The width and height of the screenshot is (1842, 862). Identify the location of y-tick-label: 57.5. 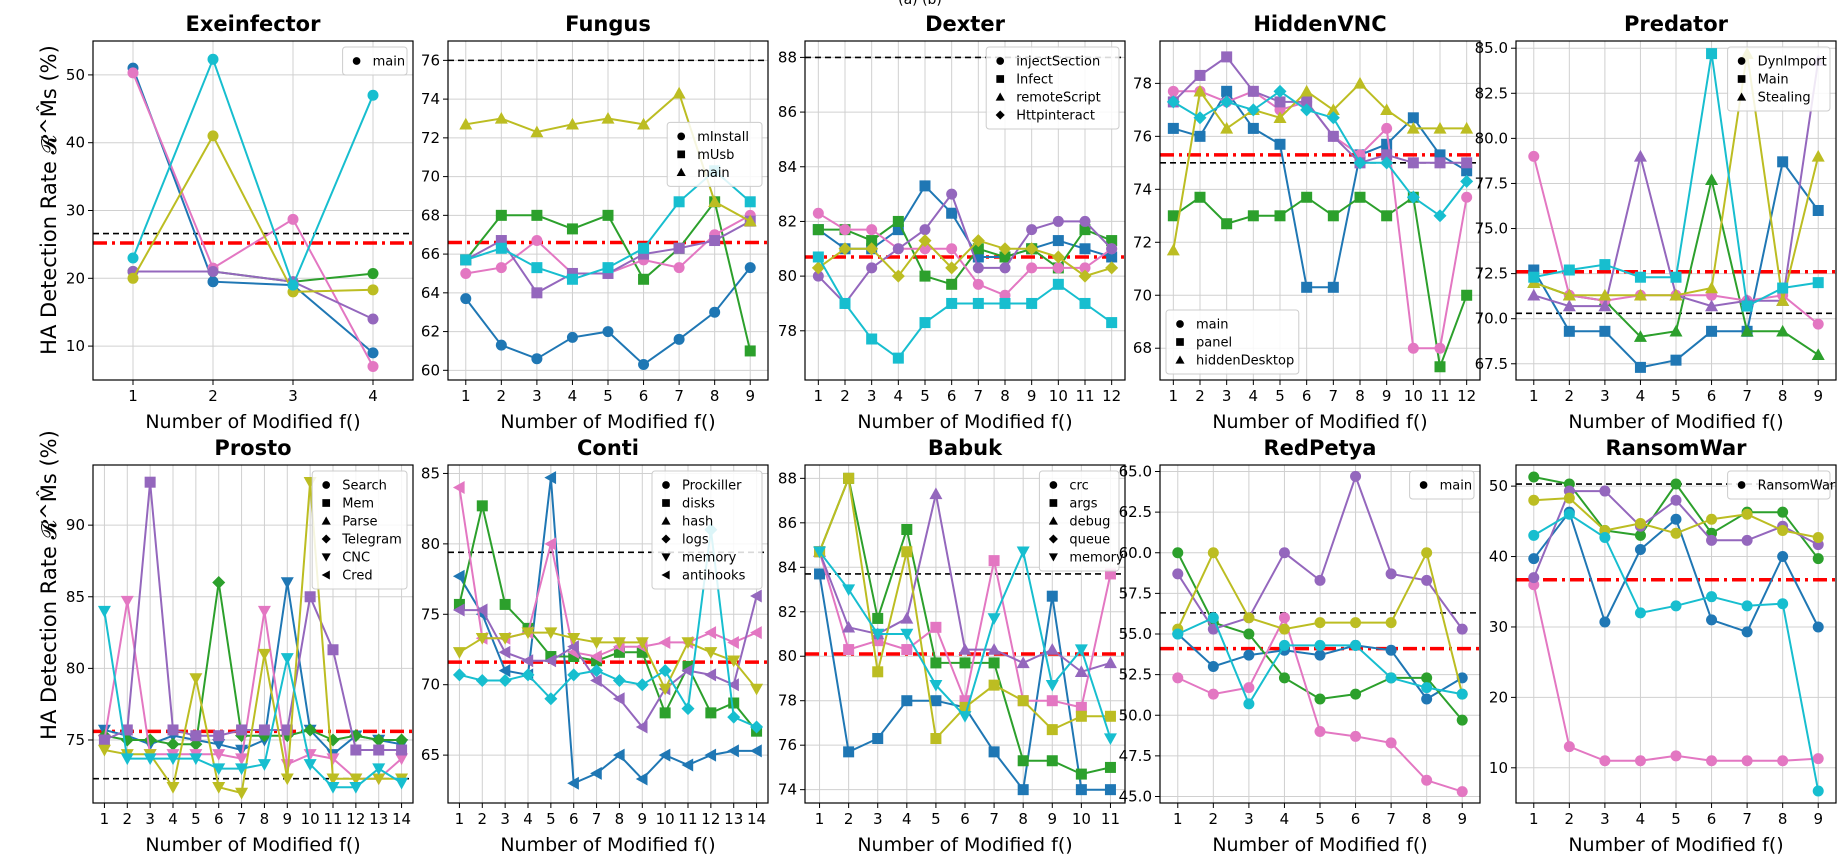
(1135, 593).